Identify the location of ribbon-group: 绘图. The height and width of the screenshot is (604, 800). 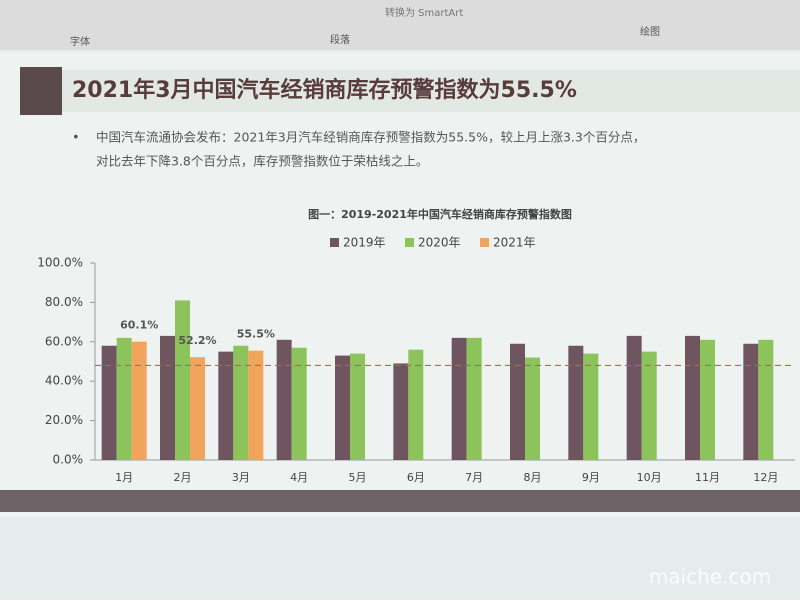
(650, 31).